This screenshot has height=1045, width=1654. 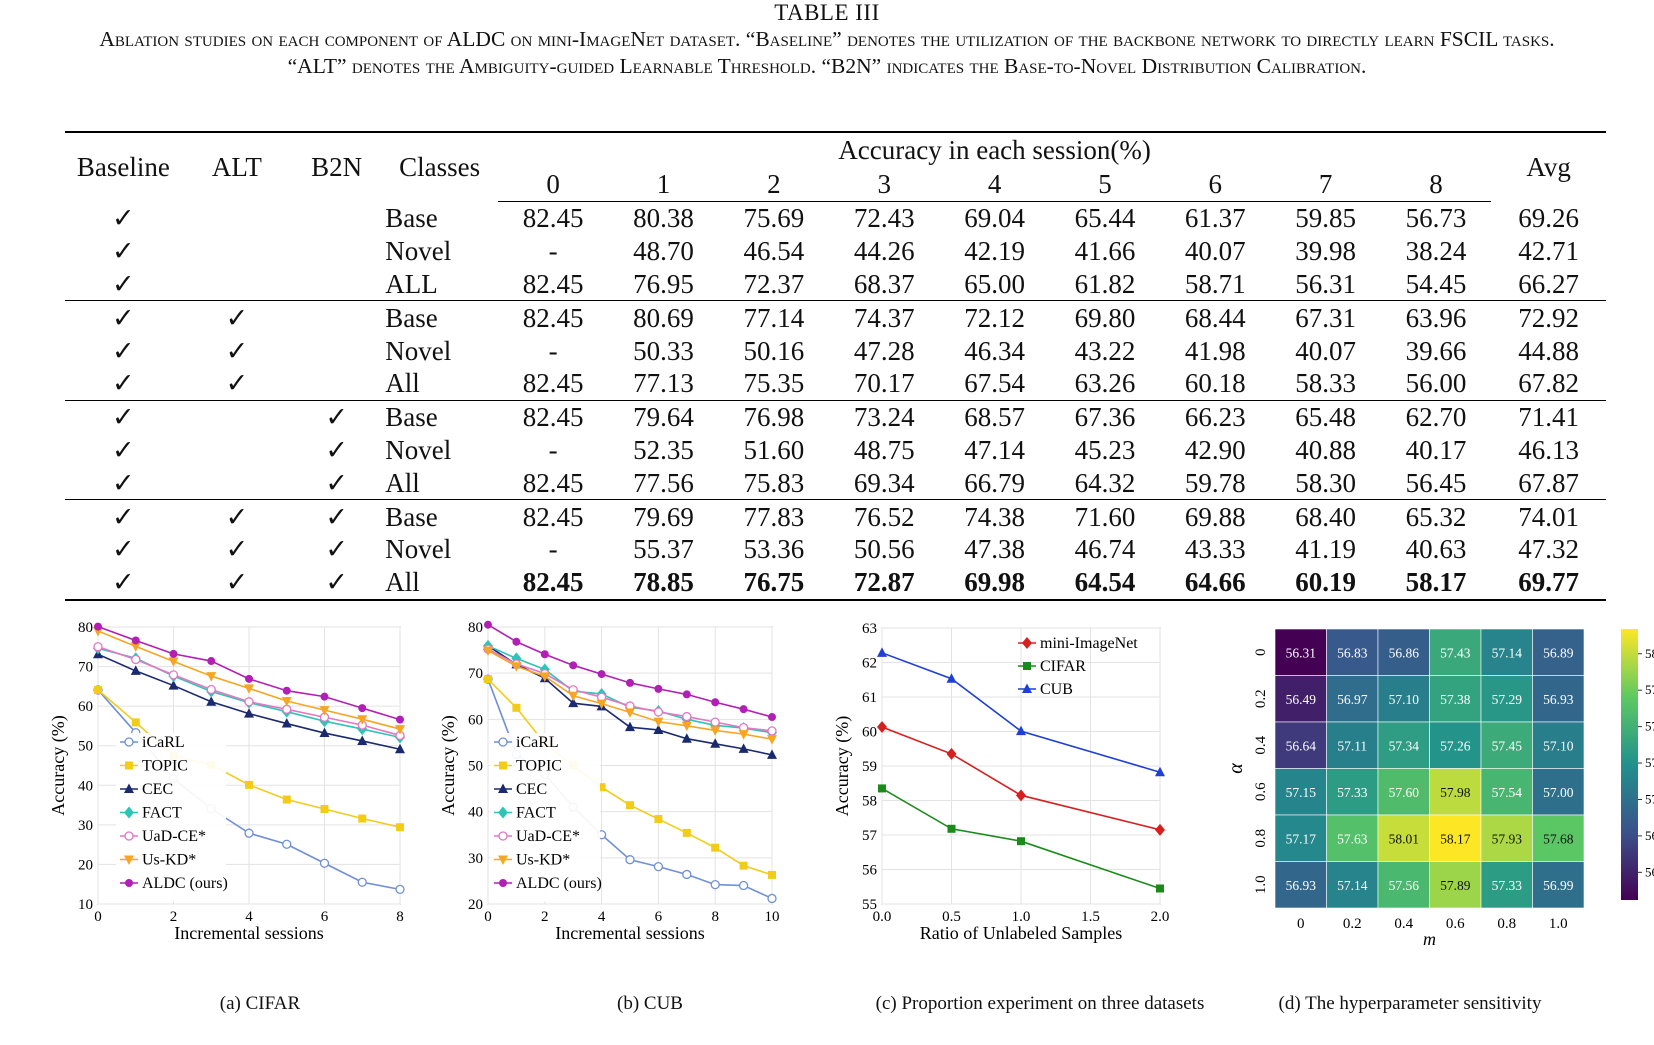 What do you see at coordinates (1548, 516) in the screenshot?
I see `avg-cell: 74.01` at bounding box center [1548, 516].